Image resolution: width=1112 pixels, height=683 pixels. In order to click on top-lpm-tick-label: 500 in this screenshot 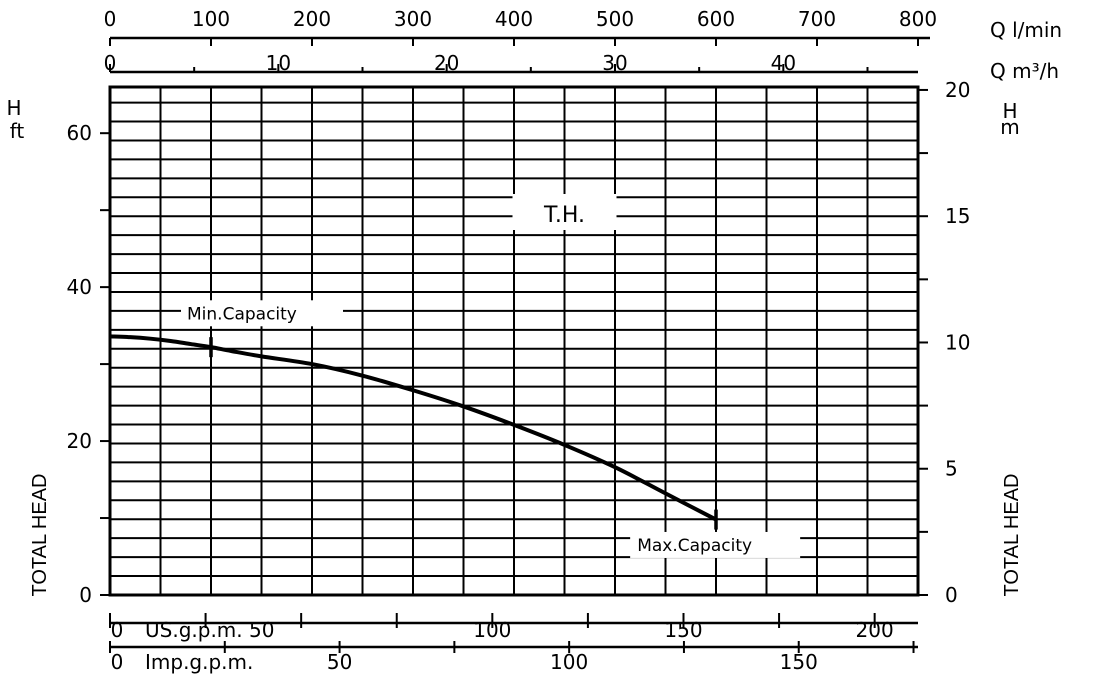, I will do `click(615, 19)`.